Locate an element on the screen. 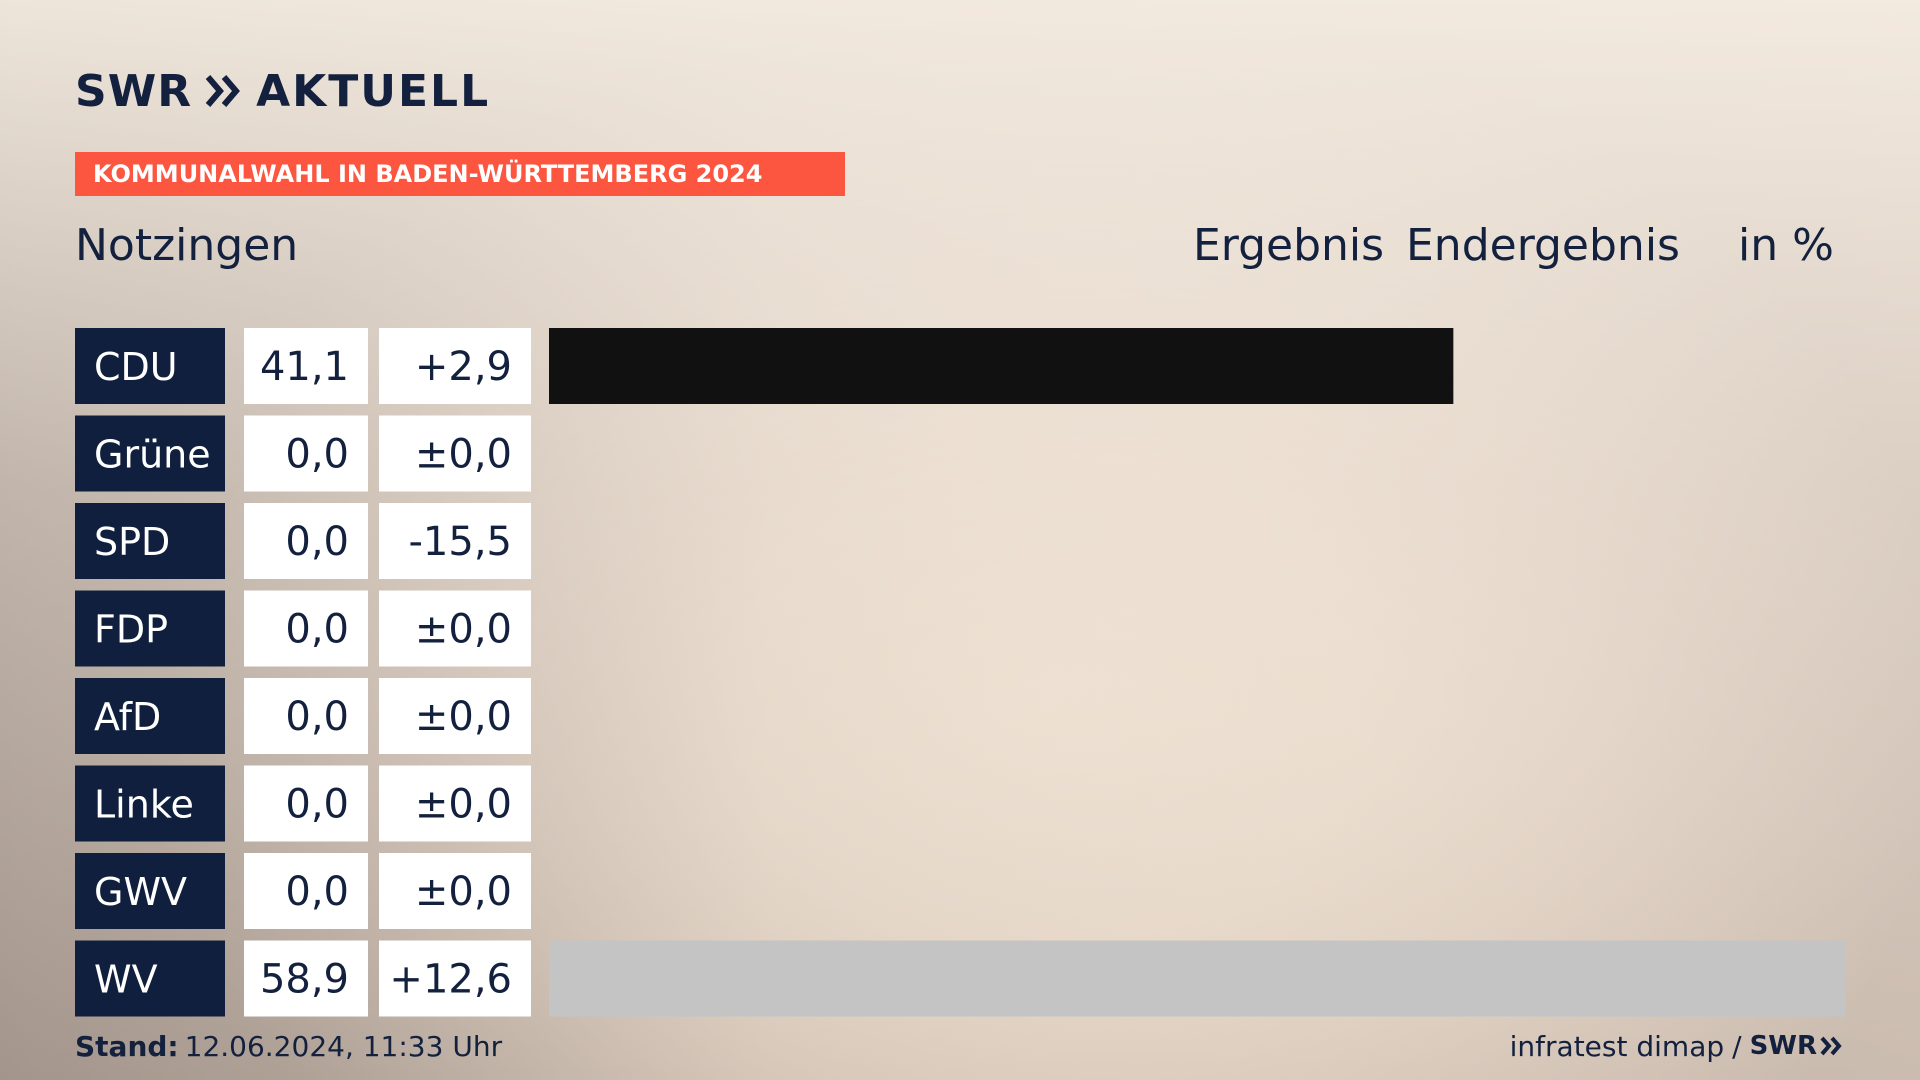 Image resolution: width=1920 pixels, height=1080 pixels. double-chevron-icon is located at coordinates (223, 91).